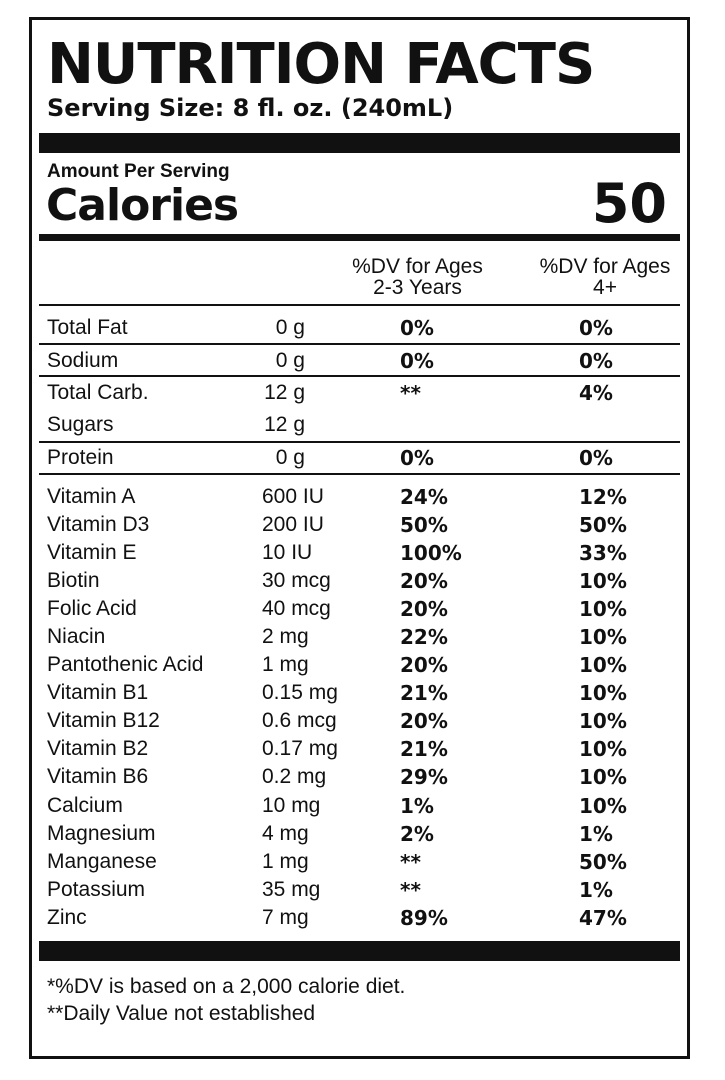 The height and width of the screenshot is (1080, 725). I want to click on nutrient-dv-ages-2-3: 50%, so click(424, 525).